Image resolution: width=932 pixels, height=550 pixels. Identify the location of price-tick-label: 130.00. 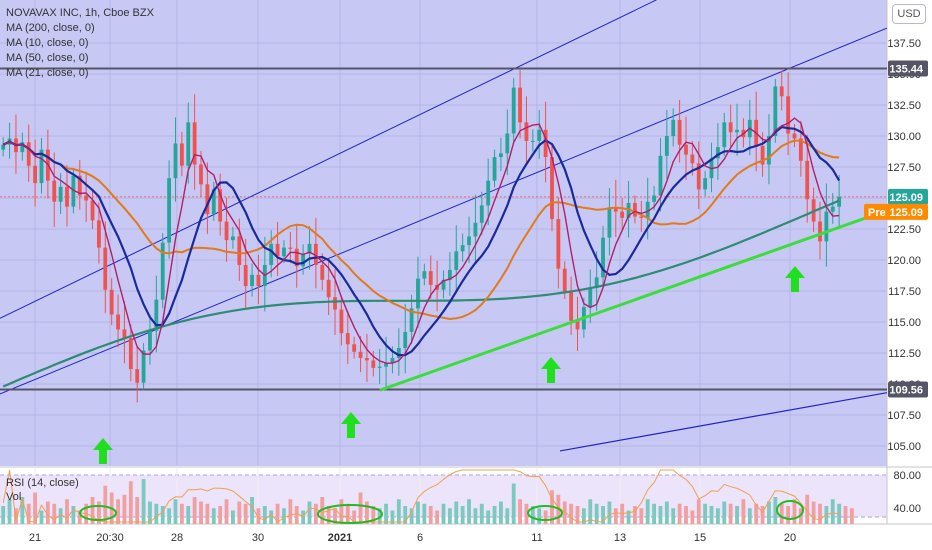
(904, 137).